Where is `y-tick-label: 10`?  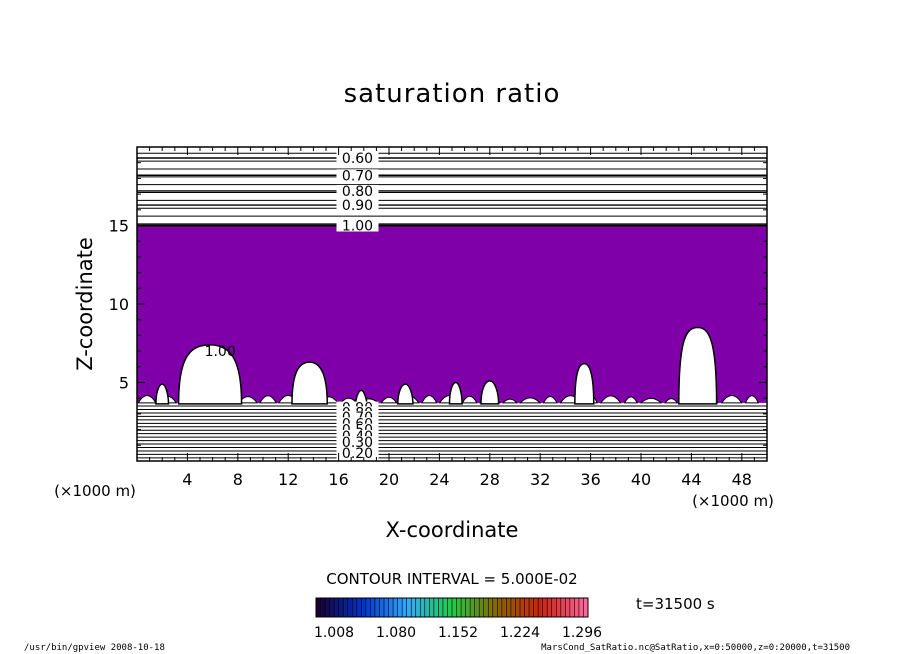 y-tick-label: 10 is located at coordinates (119, 304).